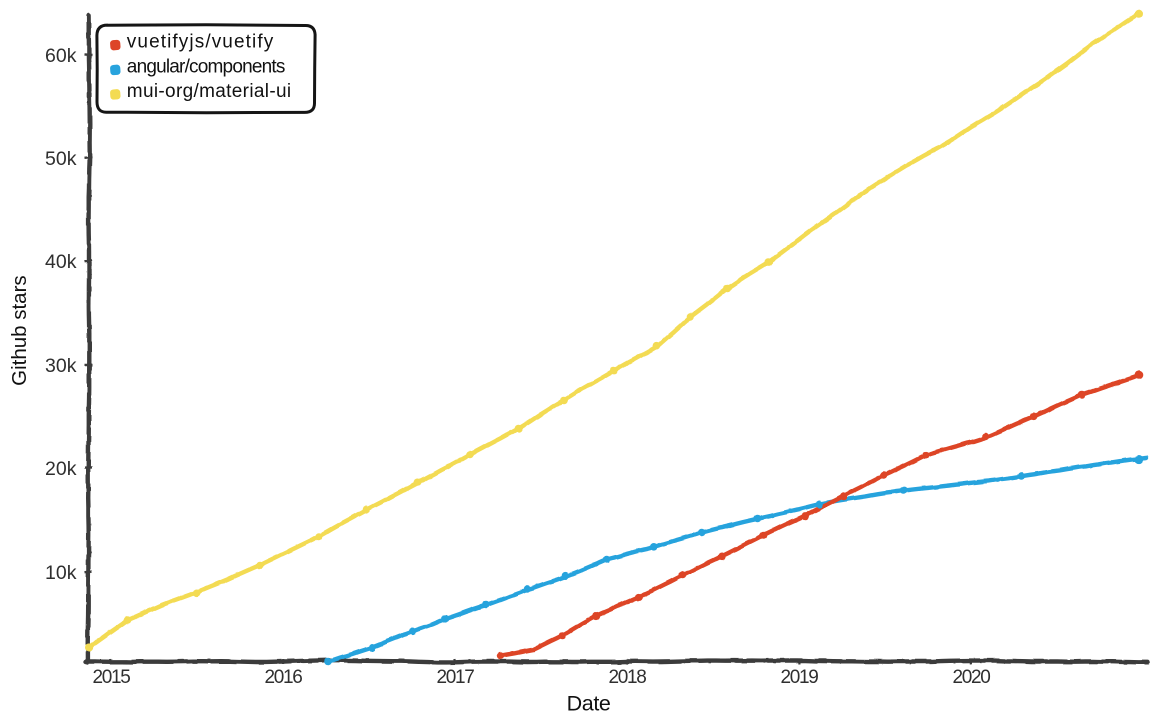 Image resolution: width=1154 pixels, height=720 pixels. What do you see at coordinates (19, 330) in the screenshot?
I see `svg-text: Github stars` at bounding box center [19, 330].